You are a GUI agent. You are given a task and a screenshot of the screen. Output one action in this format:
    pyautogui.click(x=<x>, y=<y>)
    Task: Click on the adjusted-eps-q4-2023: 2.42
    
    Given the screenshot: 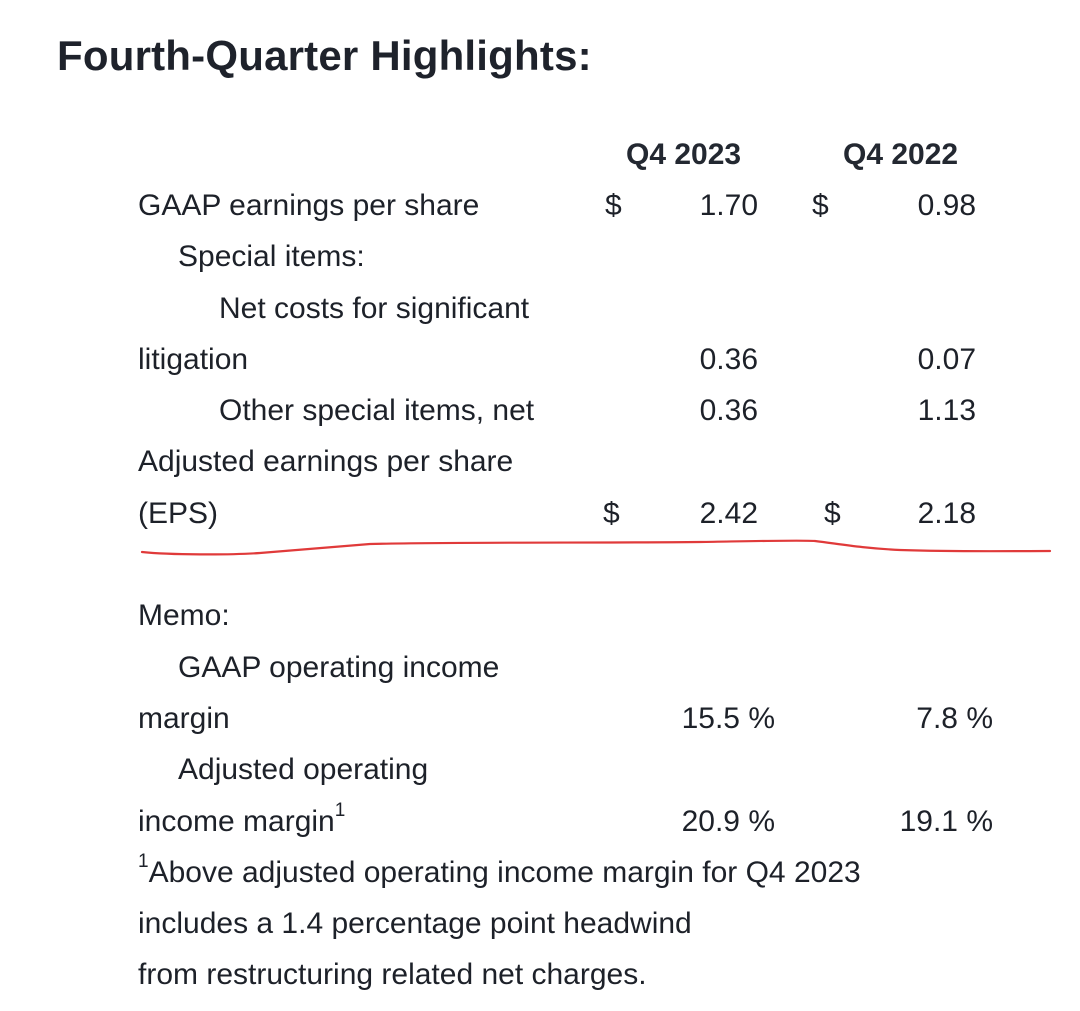 What is the action you would take?
    pyautogui.click(x=728, y=513)
    